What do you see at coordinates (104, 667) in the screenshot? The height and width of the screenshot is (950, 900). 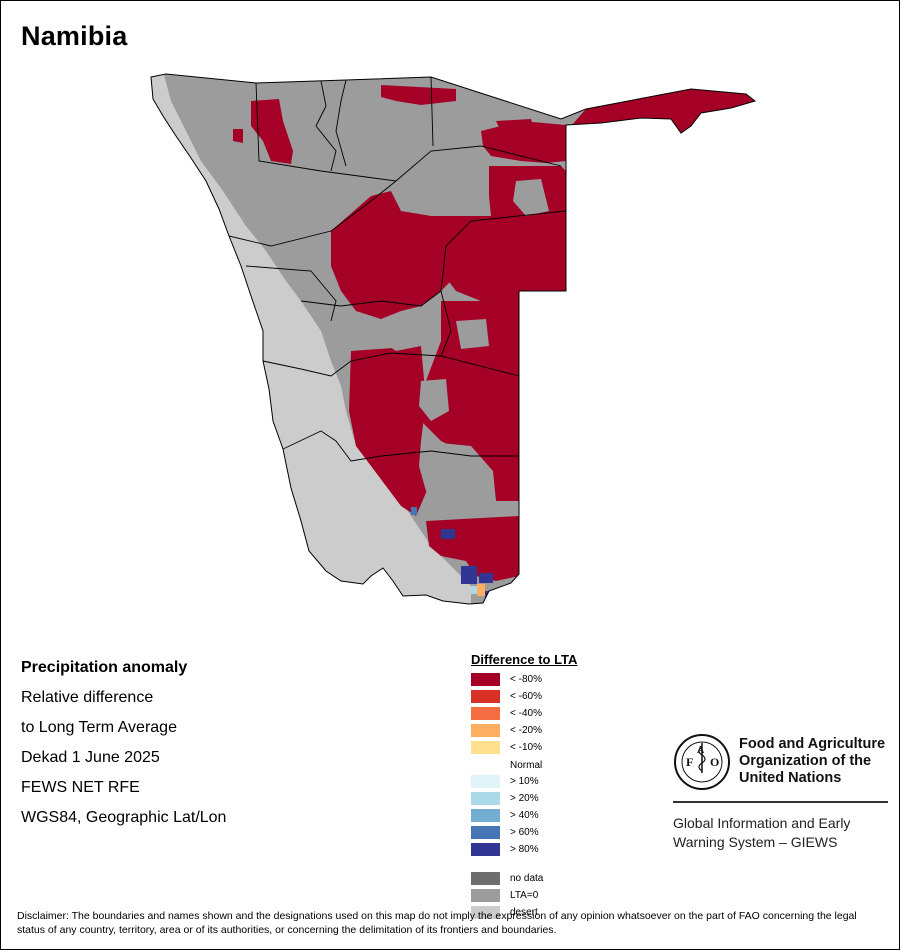 I see `info-title: Precipitation anomaly` at bounding box center [104, 667].